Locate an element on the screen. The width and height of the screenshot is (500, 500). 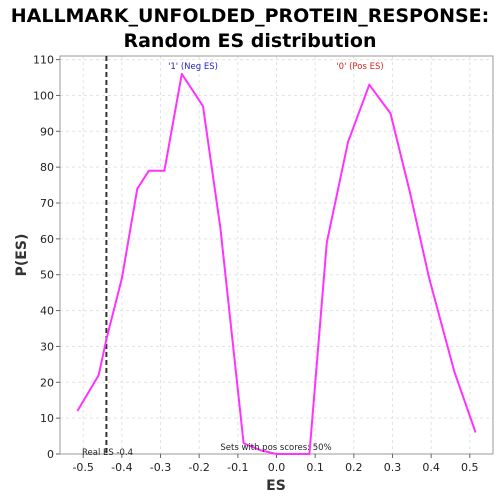
y-tick-label: 100 is located at coordinates (43, 95).